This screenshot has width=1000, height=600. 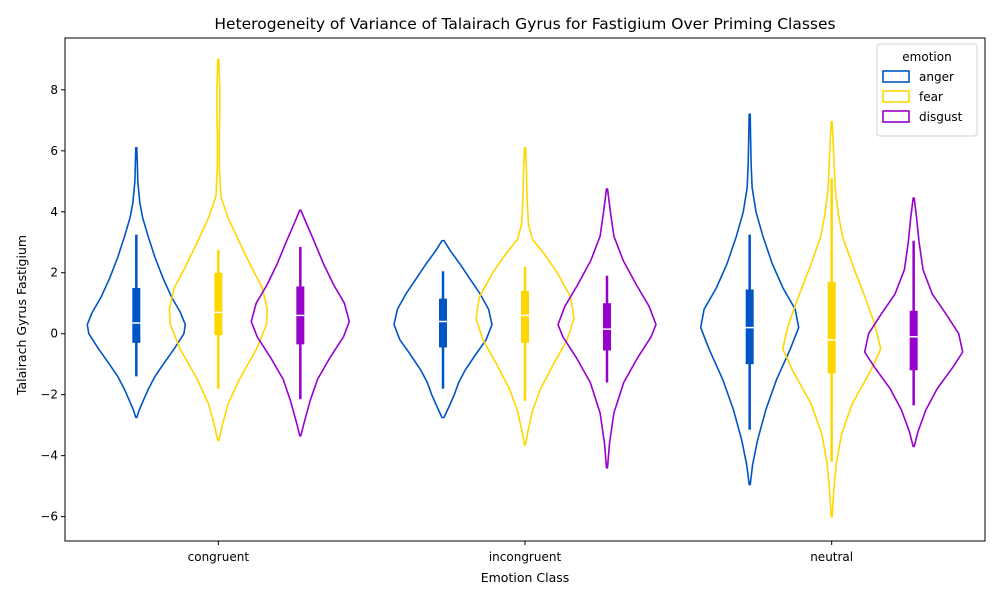 I want to click on y-tick-label: 0, so click(x=54, y=334).